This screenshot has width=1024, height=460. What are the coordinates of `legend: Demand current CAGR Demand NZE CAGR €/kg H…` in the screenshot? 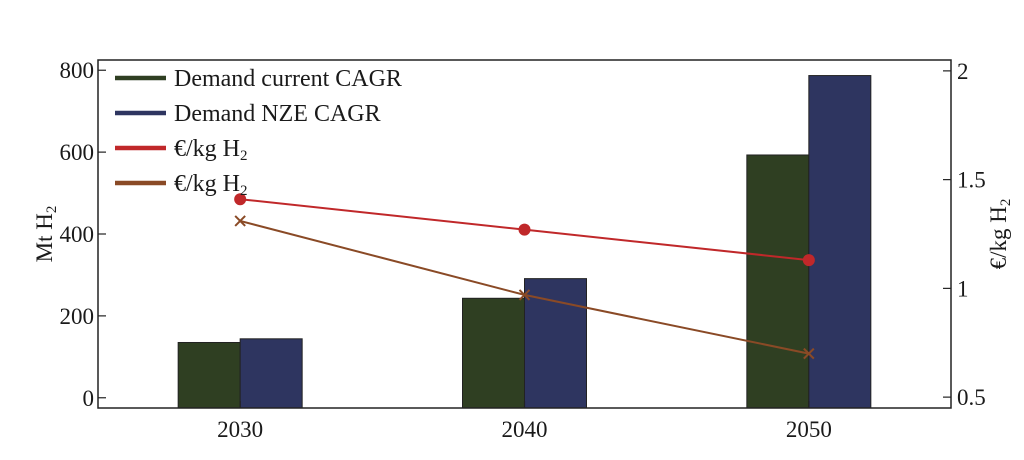 It's located at (258, 132).